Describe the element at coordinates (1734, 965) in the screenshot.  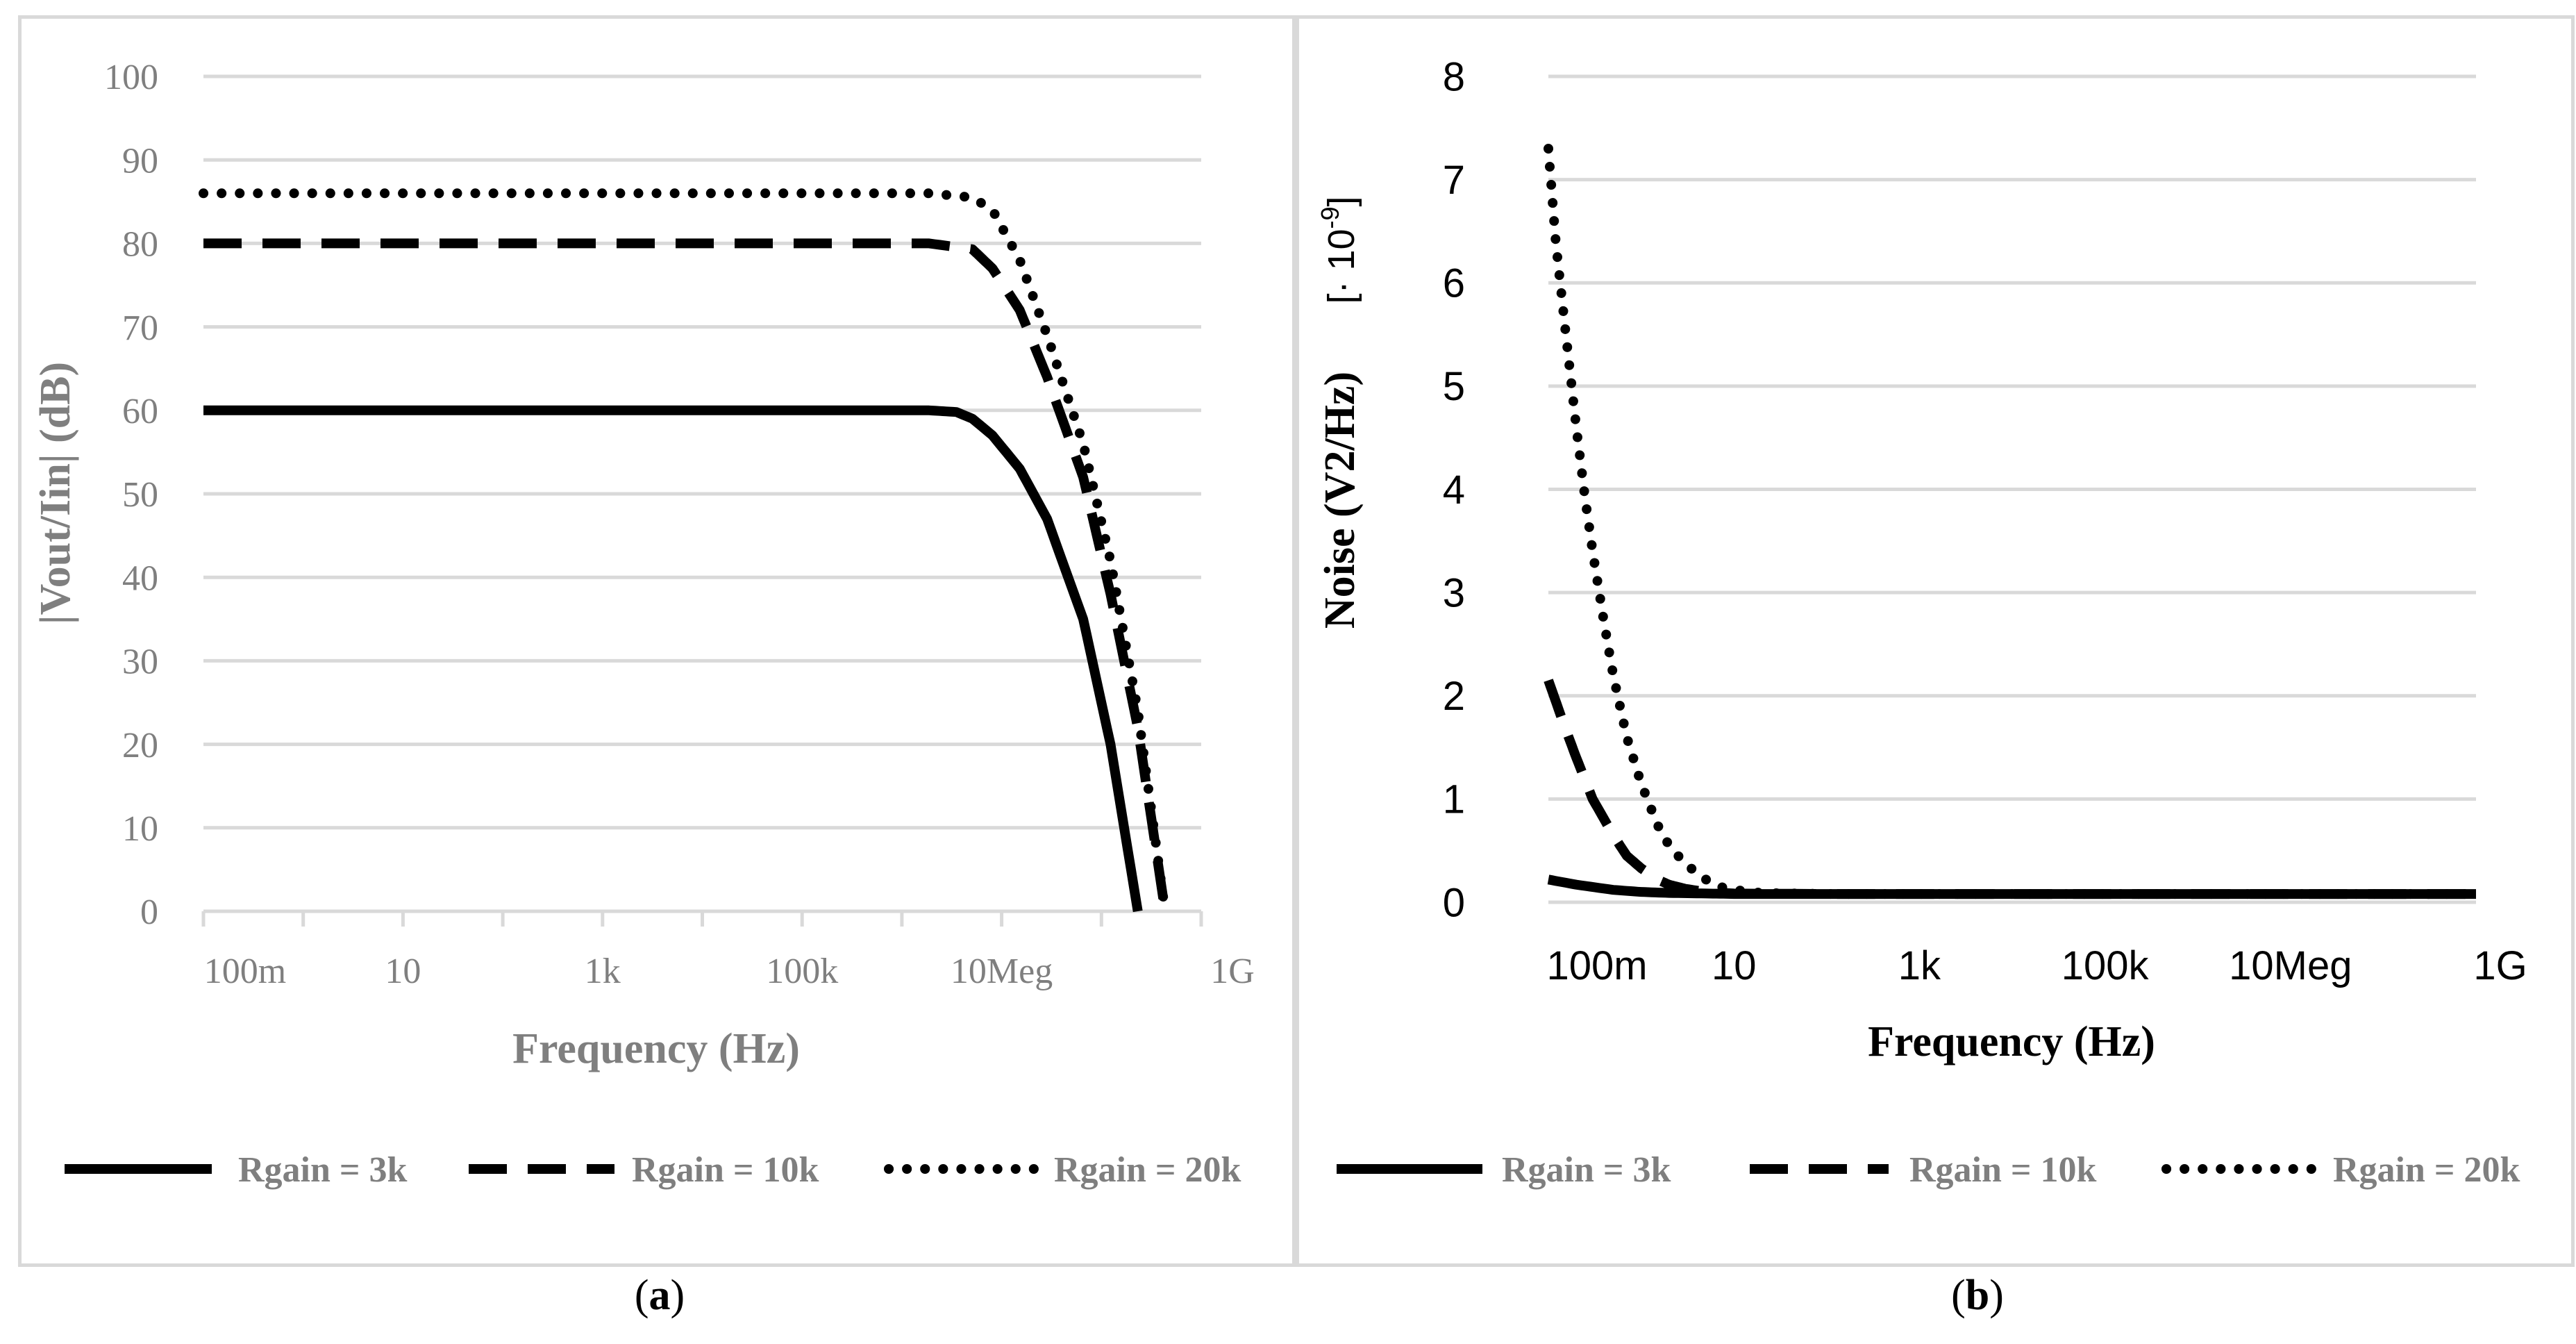
I see `panel-b-x-tick-label: 10` at that location.